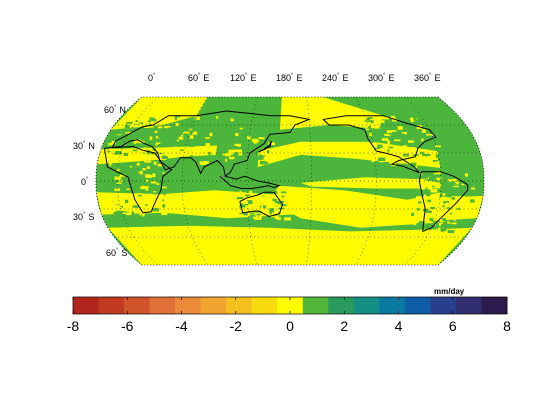  I want to click on lon-label: 60° E, so click(198, 78).